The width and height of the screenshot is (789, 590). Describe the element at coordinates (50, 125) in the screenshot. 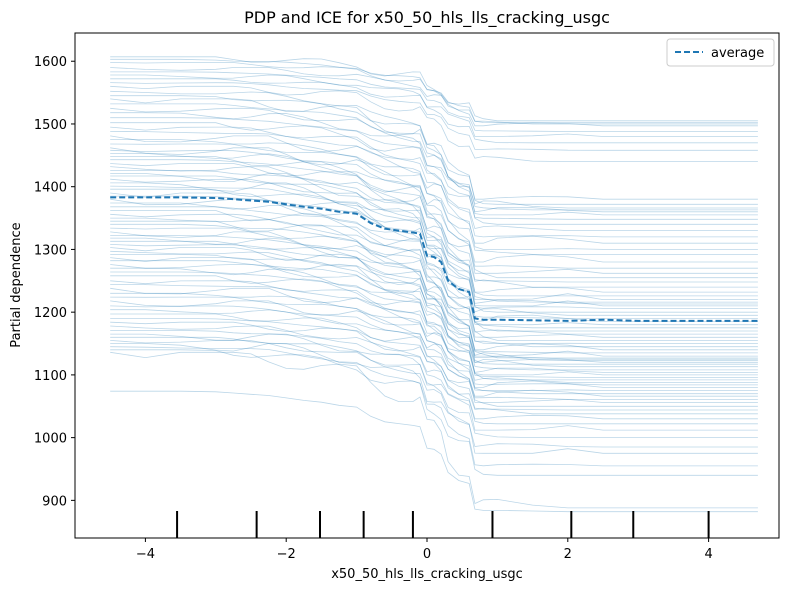

I see `y-tick-label: 1500` at that location.